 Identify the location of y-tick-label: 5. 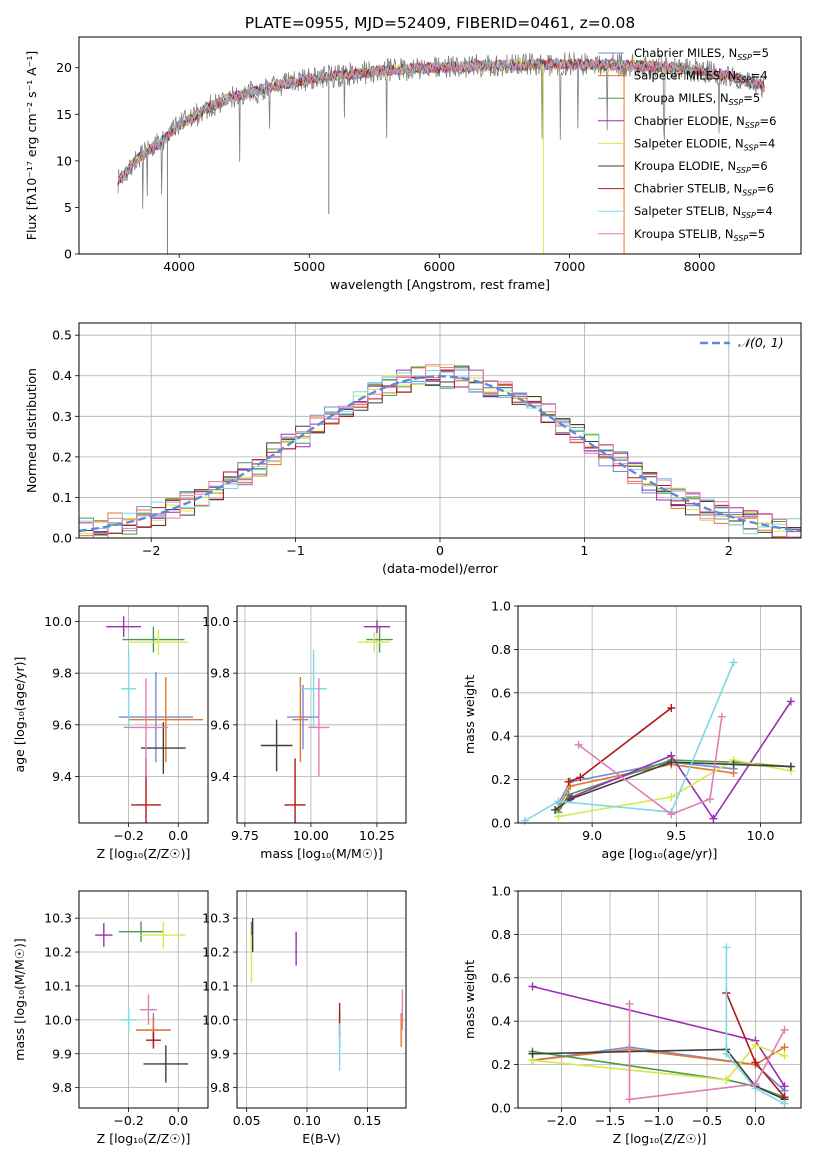
(68, 207).